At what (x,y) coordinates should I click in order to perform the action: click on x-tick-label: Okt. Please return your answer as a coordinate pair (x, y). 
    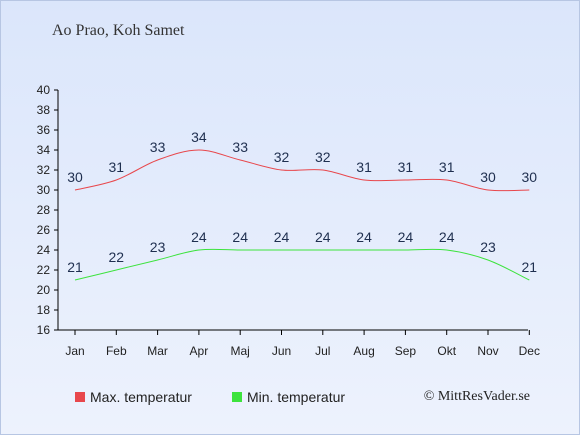
    Looking at the image, I should click on (446, 351).